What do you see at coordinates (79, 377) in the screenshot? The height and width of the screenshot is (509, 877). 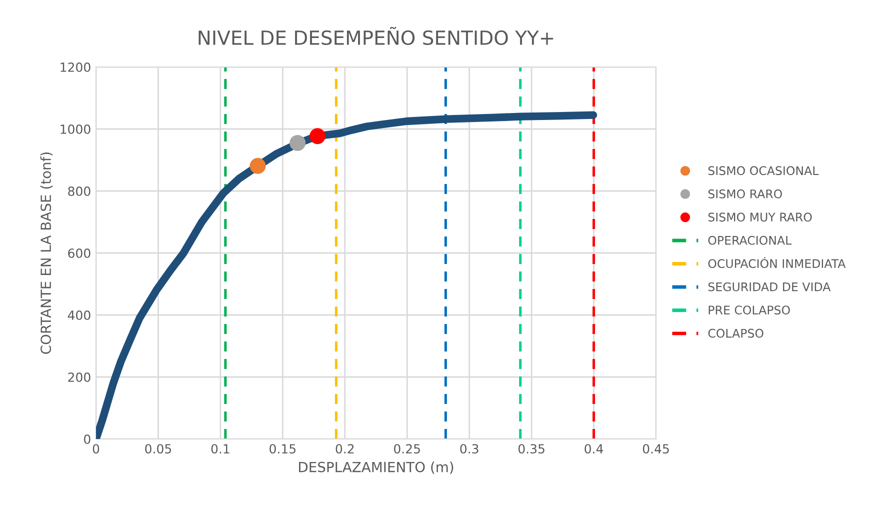 I see `y-tick-label: 200` at bounding box center [79, 377].